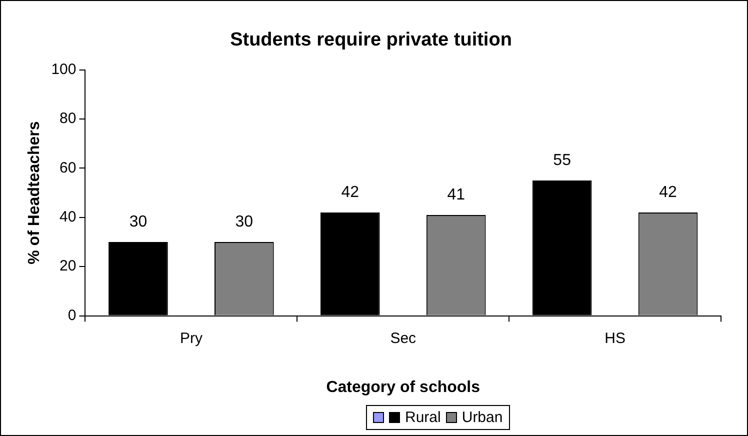 This screenshot has height=436, width=748. I want to click on y-tick-label: 100, so click(63, 69).